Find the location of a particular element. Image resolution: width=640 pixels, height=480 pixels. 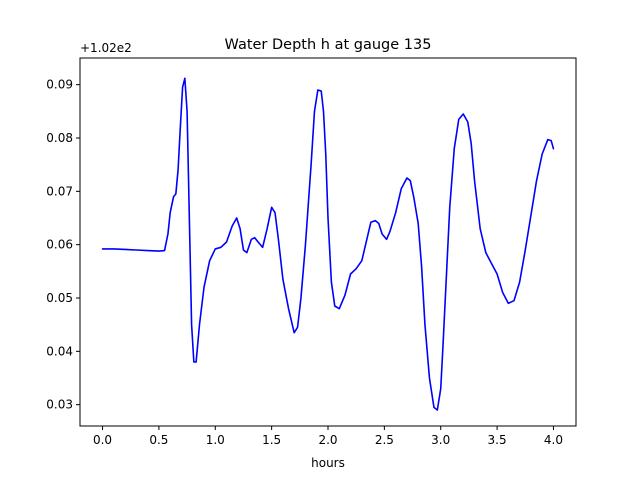

y-tick-label: 0.03 is located at coordinates (59, 405).